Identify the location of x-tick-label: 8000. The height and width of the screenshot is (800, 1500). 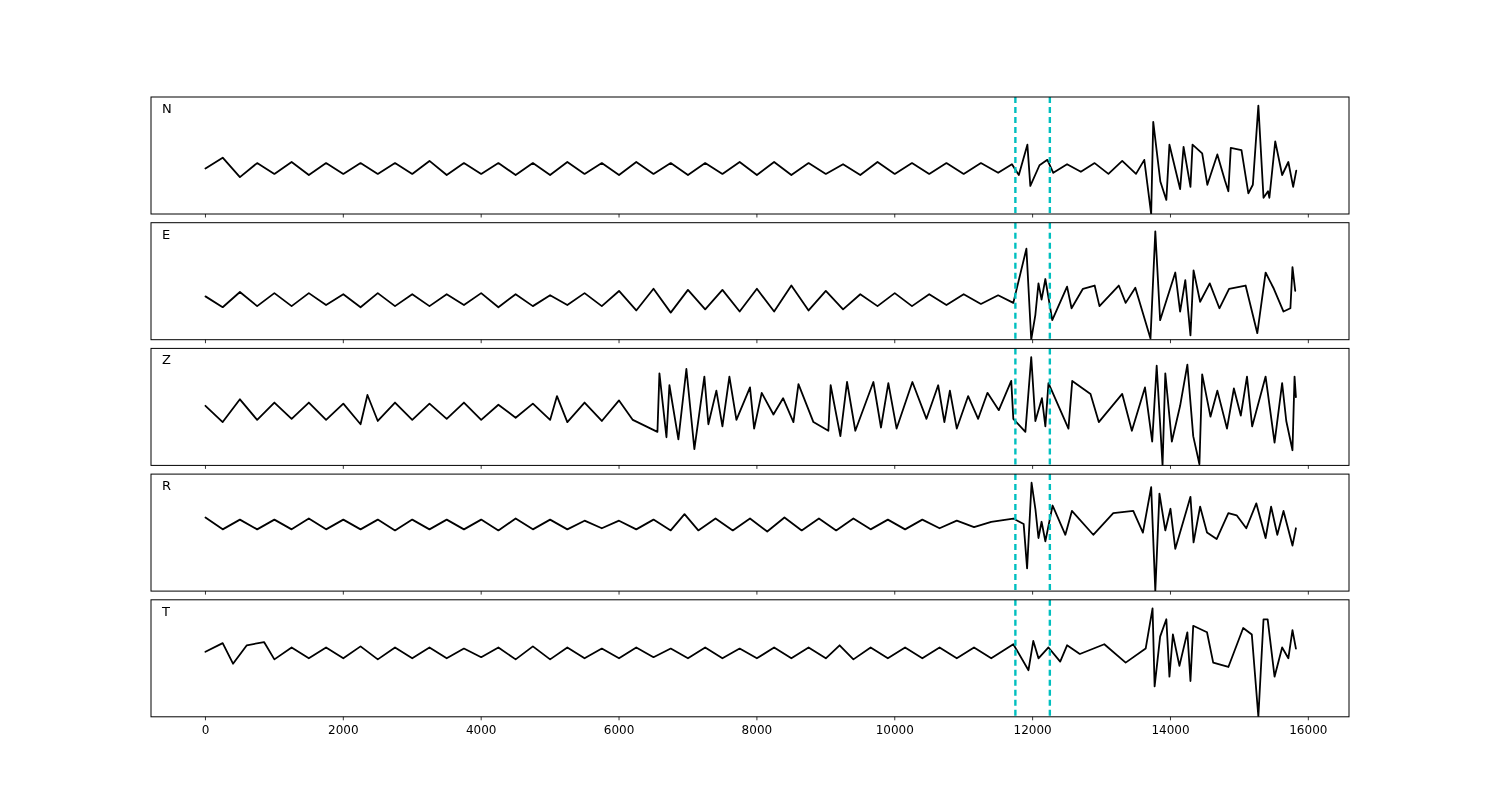
(757, 729).